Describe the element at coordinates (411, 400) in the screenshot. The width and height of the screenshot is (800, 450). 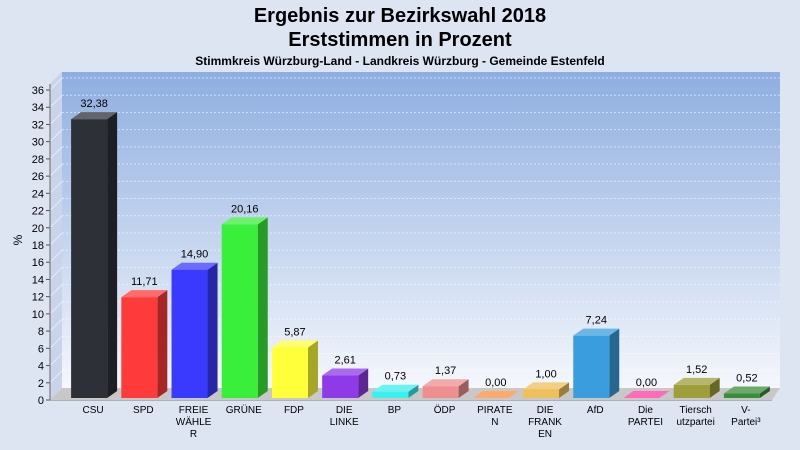
I see `plot-floor-edge` at that location.